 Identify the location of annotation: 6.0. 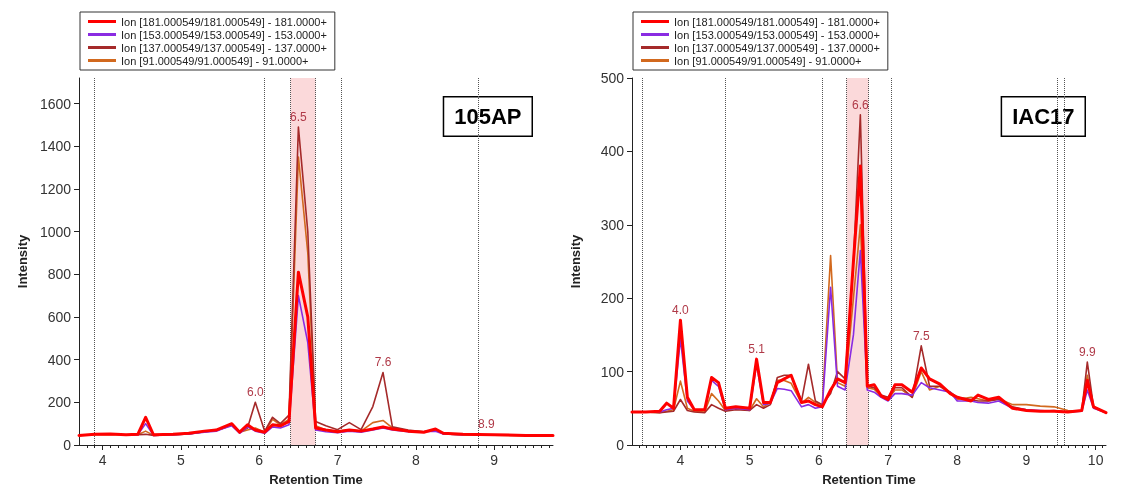
(255, 392).